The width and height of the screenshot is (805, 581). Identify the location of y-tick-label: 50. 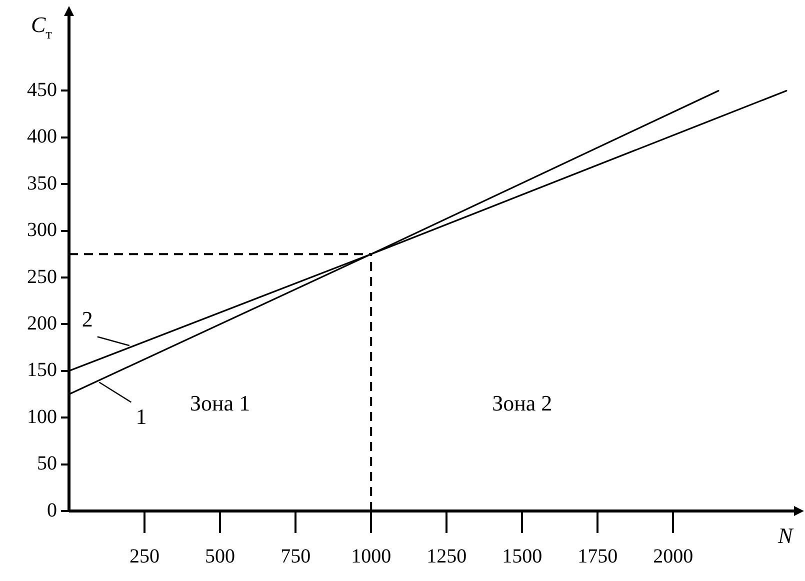
(47, 463).